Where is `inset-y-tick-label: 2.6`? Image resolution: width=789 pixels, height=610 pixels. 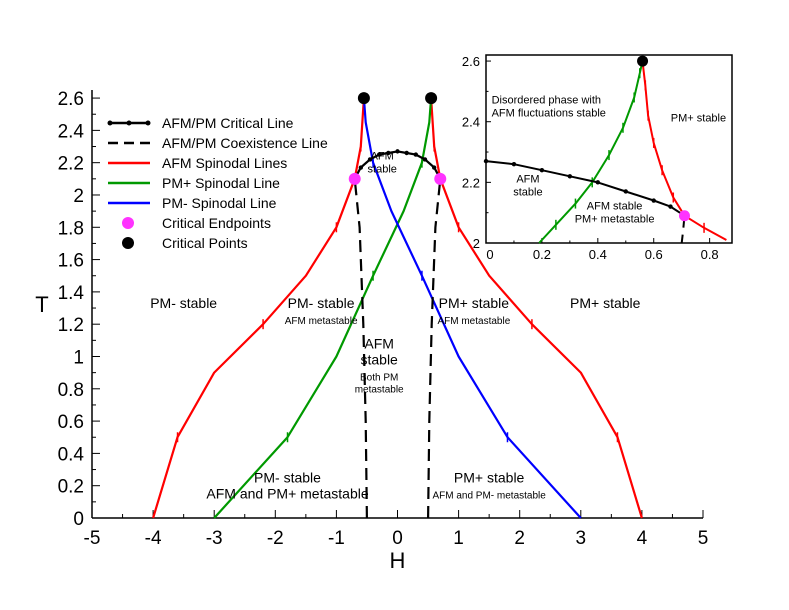
inset-y-tick-label: 2.6 is located at coordinates (471, 61).